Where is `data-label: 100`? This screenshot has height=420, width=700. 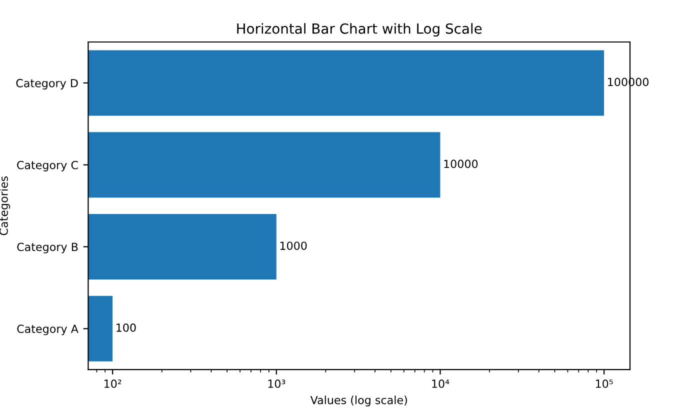
data-label: 100 is located at coordinates (126, 327).